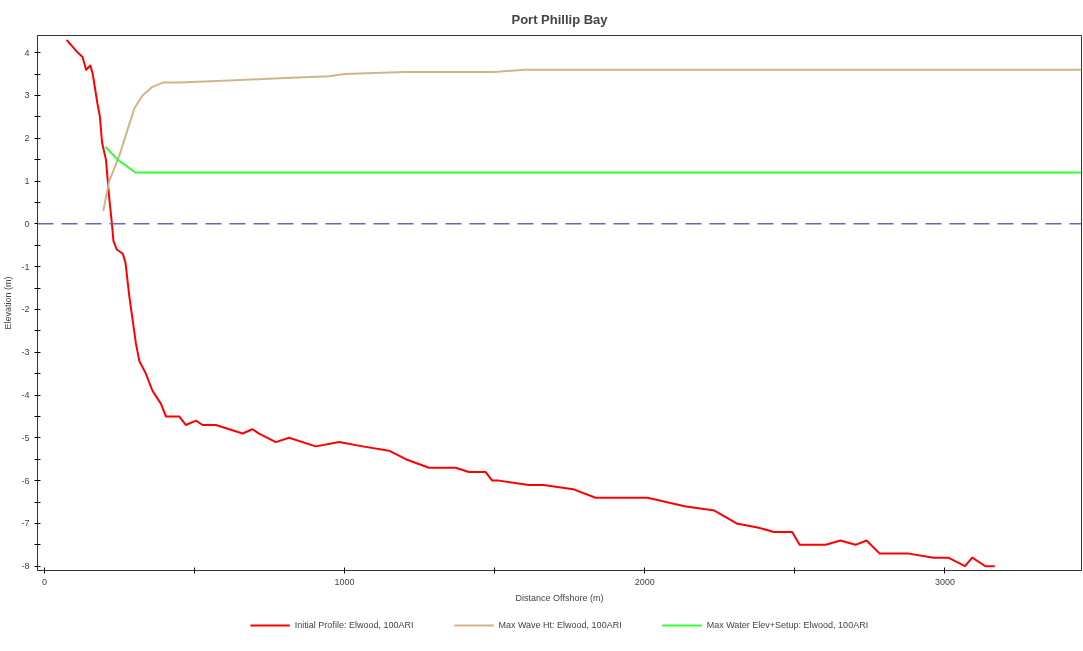 The height and width of the screenshot is (651, 1083). What do you see at coordinates (27, 95) in the screenshot?
I see `y-tick-label: 3` at bounding box center [27, 95].